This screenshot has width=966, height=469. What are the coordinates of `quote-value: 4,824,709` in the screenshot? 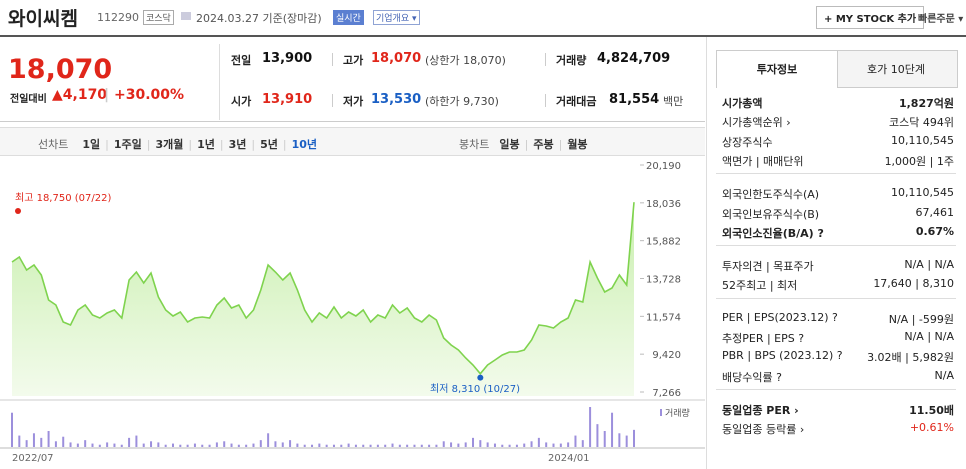 It's located at (634, 58).